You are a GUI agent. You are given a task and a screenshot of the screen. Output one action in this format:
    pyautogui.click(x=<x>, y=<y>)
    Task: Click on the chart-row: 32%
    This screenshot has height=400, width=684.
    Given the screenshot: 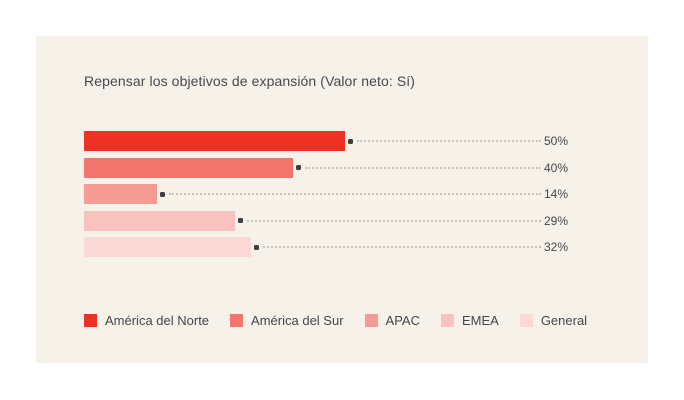 What is the action you would take?
    pyautogui.click(x=329, y=247)
    